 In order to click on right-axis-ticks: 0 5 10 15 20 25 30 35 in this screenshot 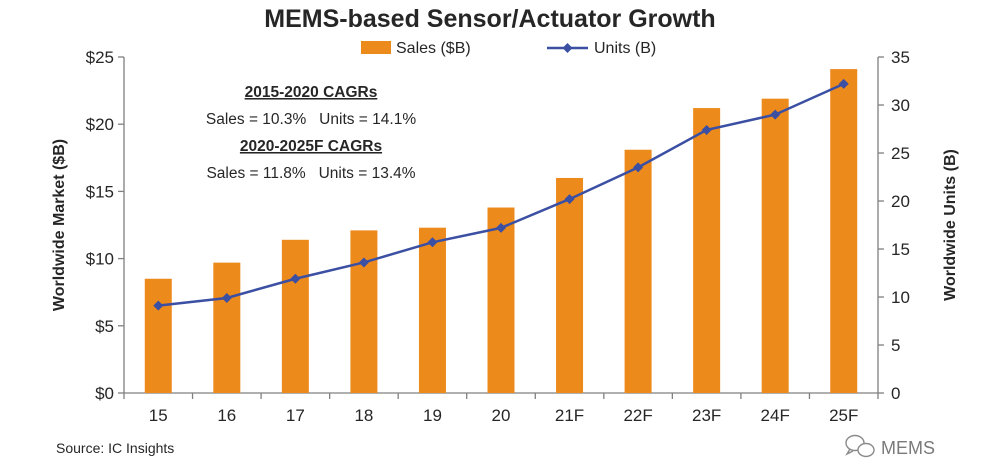, I will do `click(894, 225)`.